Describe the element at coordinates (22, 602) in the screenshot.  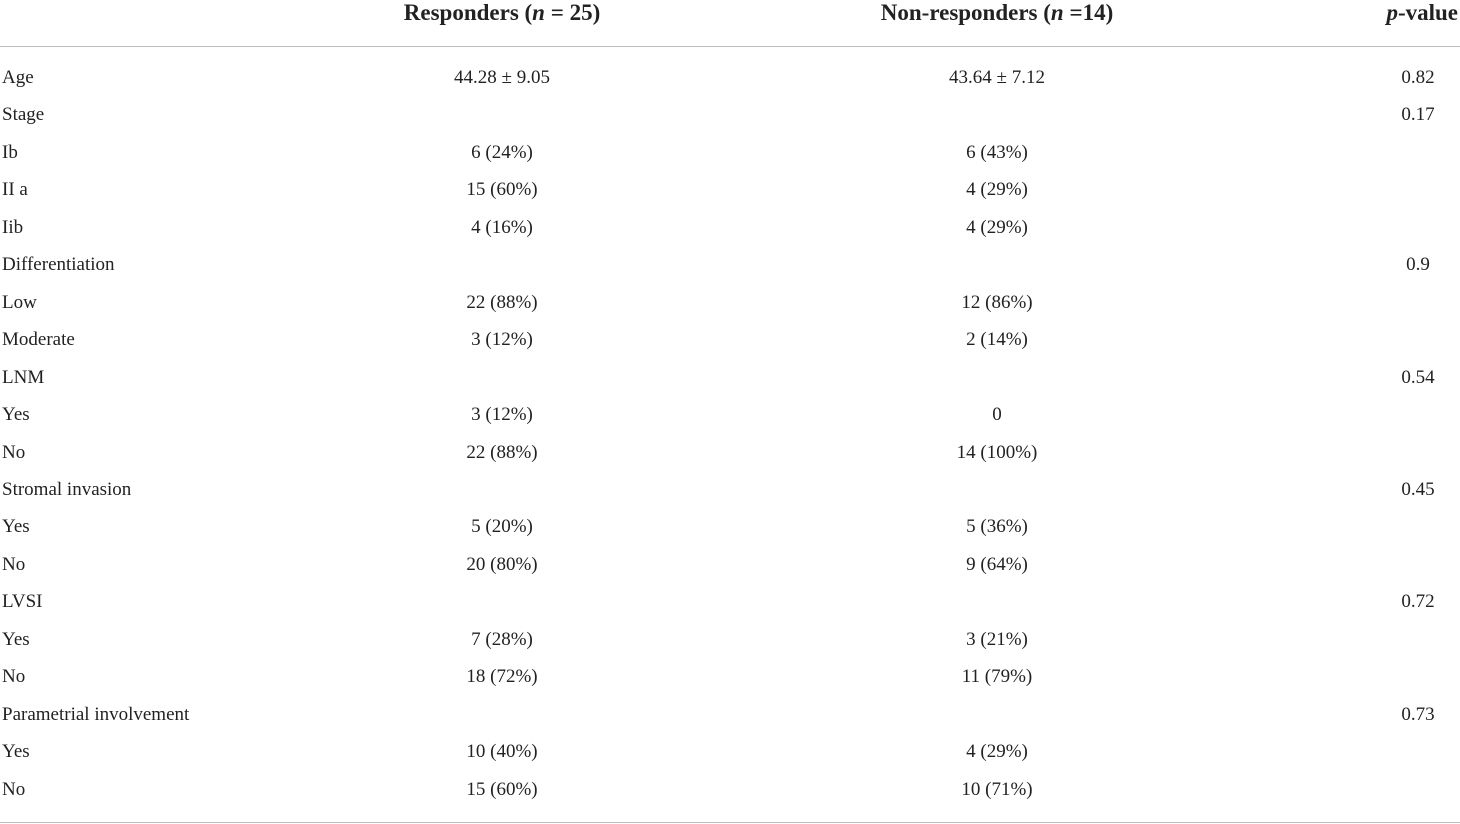
I see `row-label: LVSI` at that location.